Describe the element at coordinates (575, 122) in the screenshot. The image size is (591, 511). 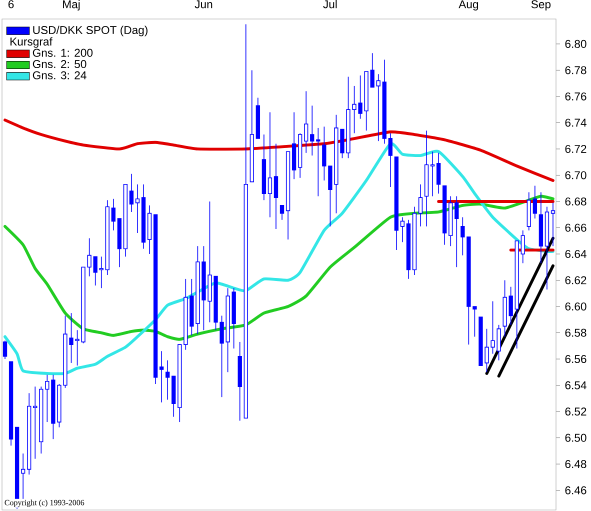
I see `y-tick-label: 6.74` at that location.